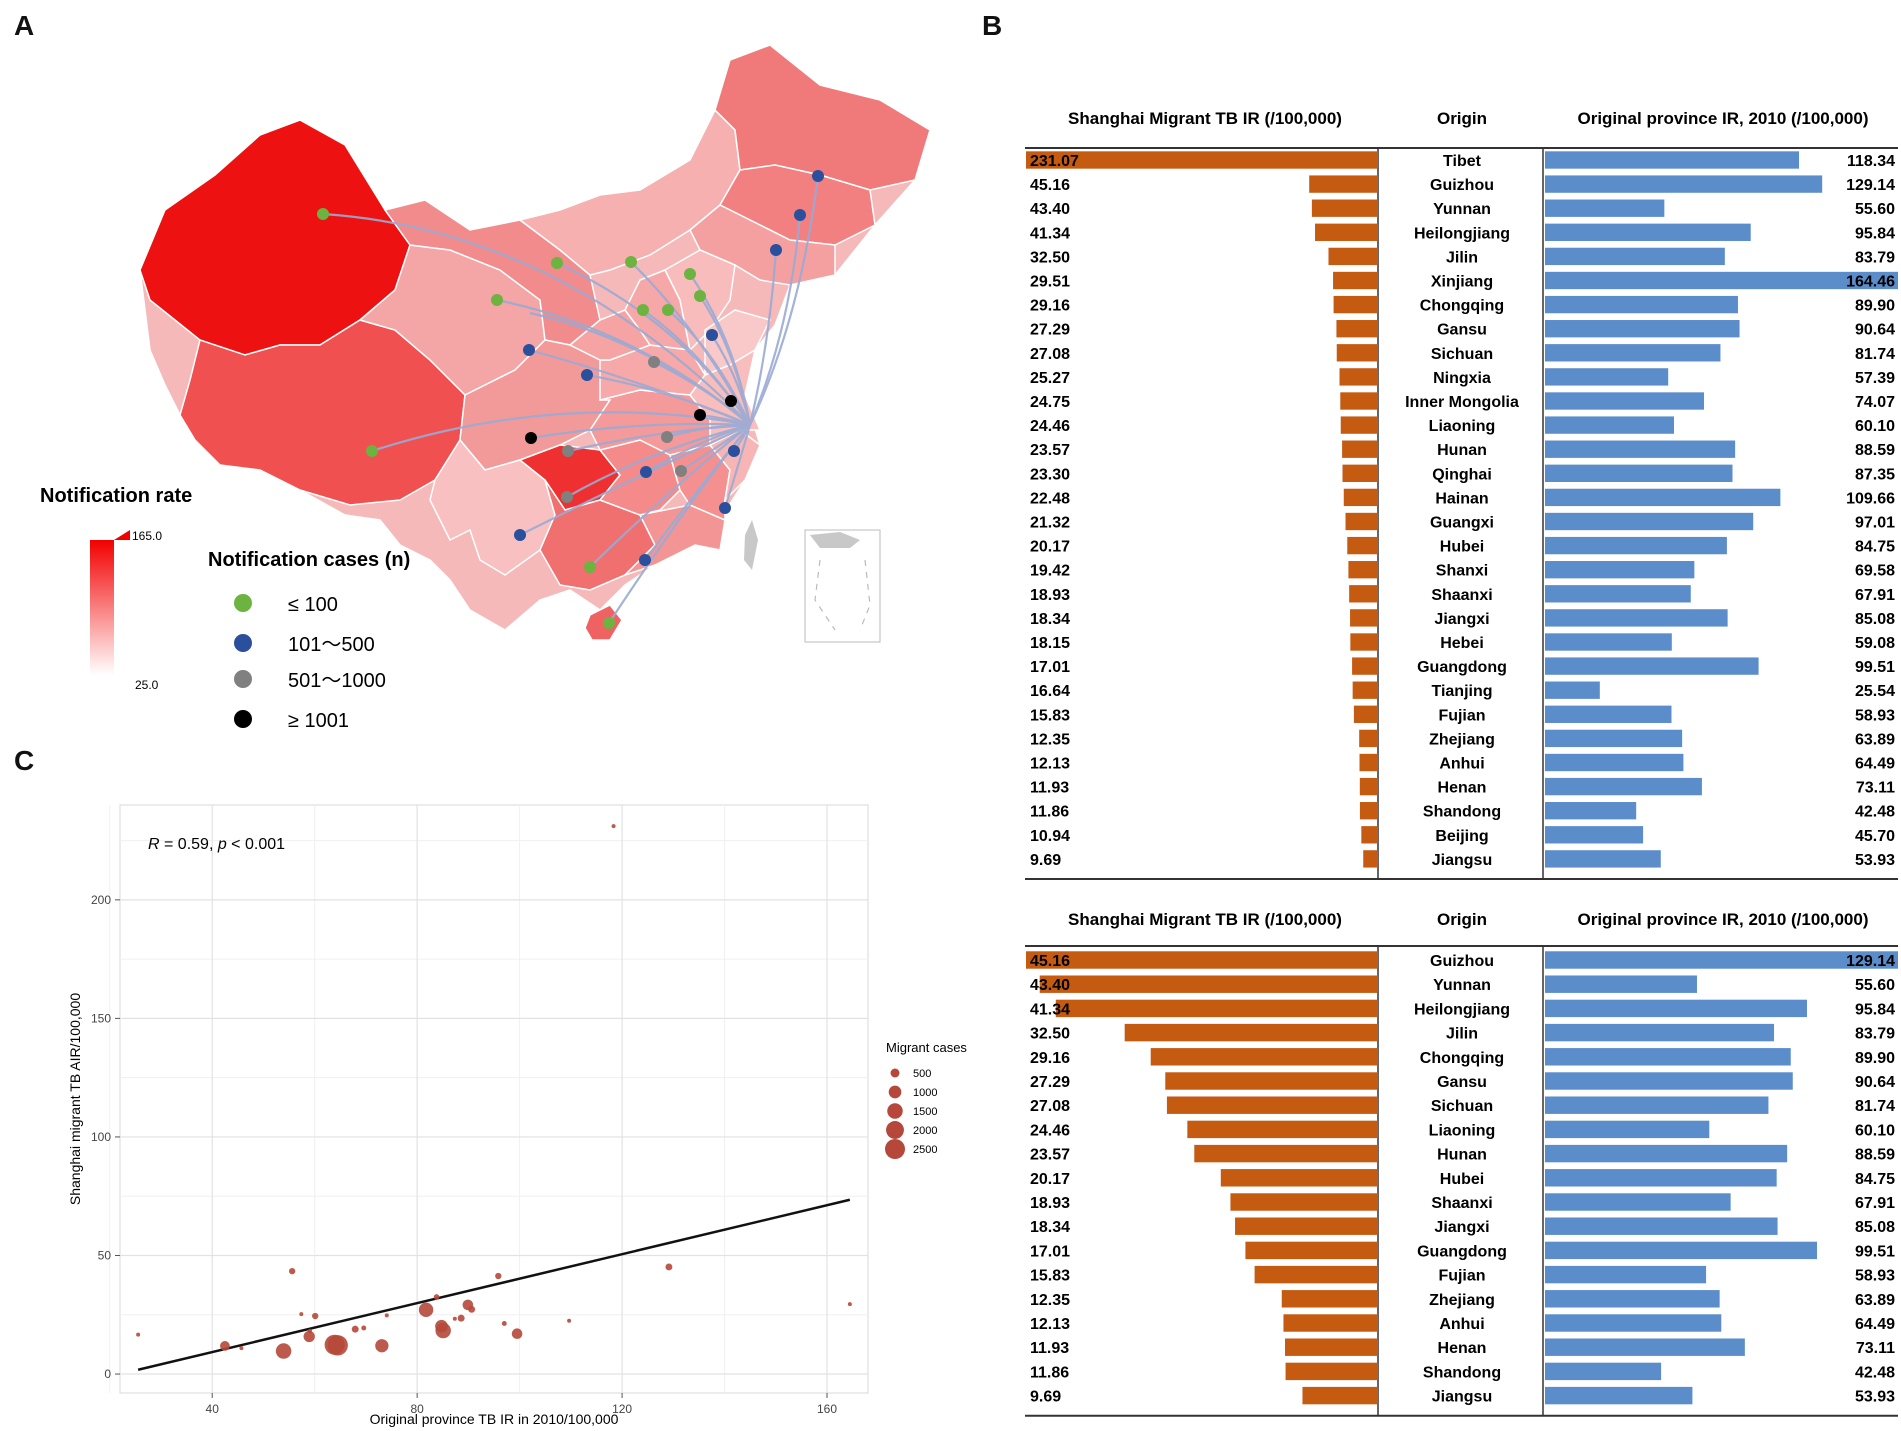 The width and height of the screenshot is (1901, 1431). Describe the element at coordinates (1050, 185) in the screenshot. I see `migrant-ir-value: 45.16` at that location.